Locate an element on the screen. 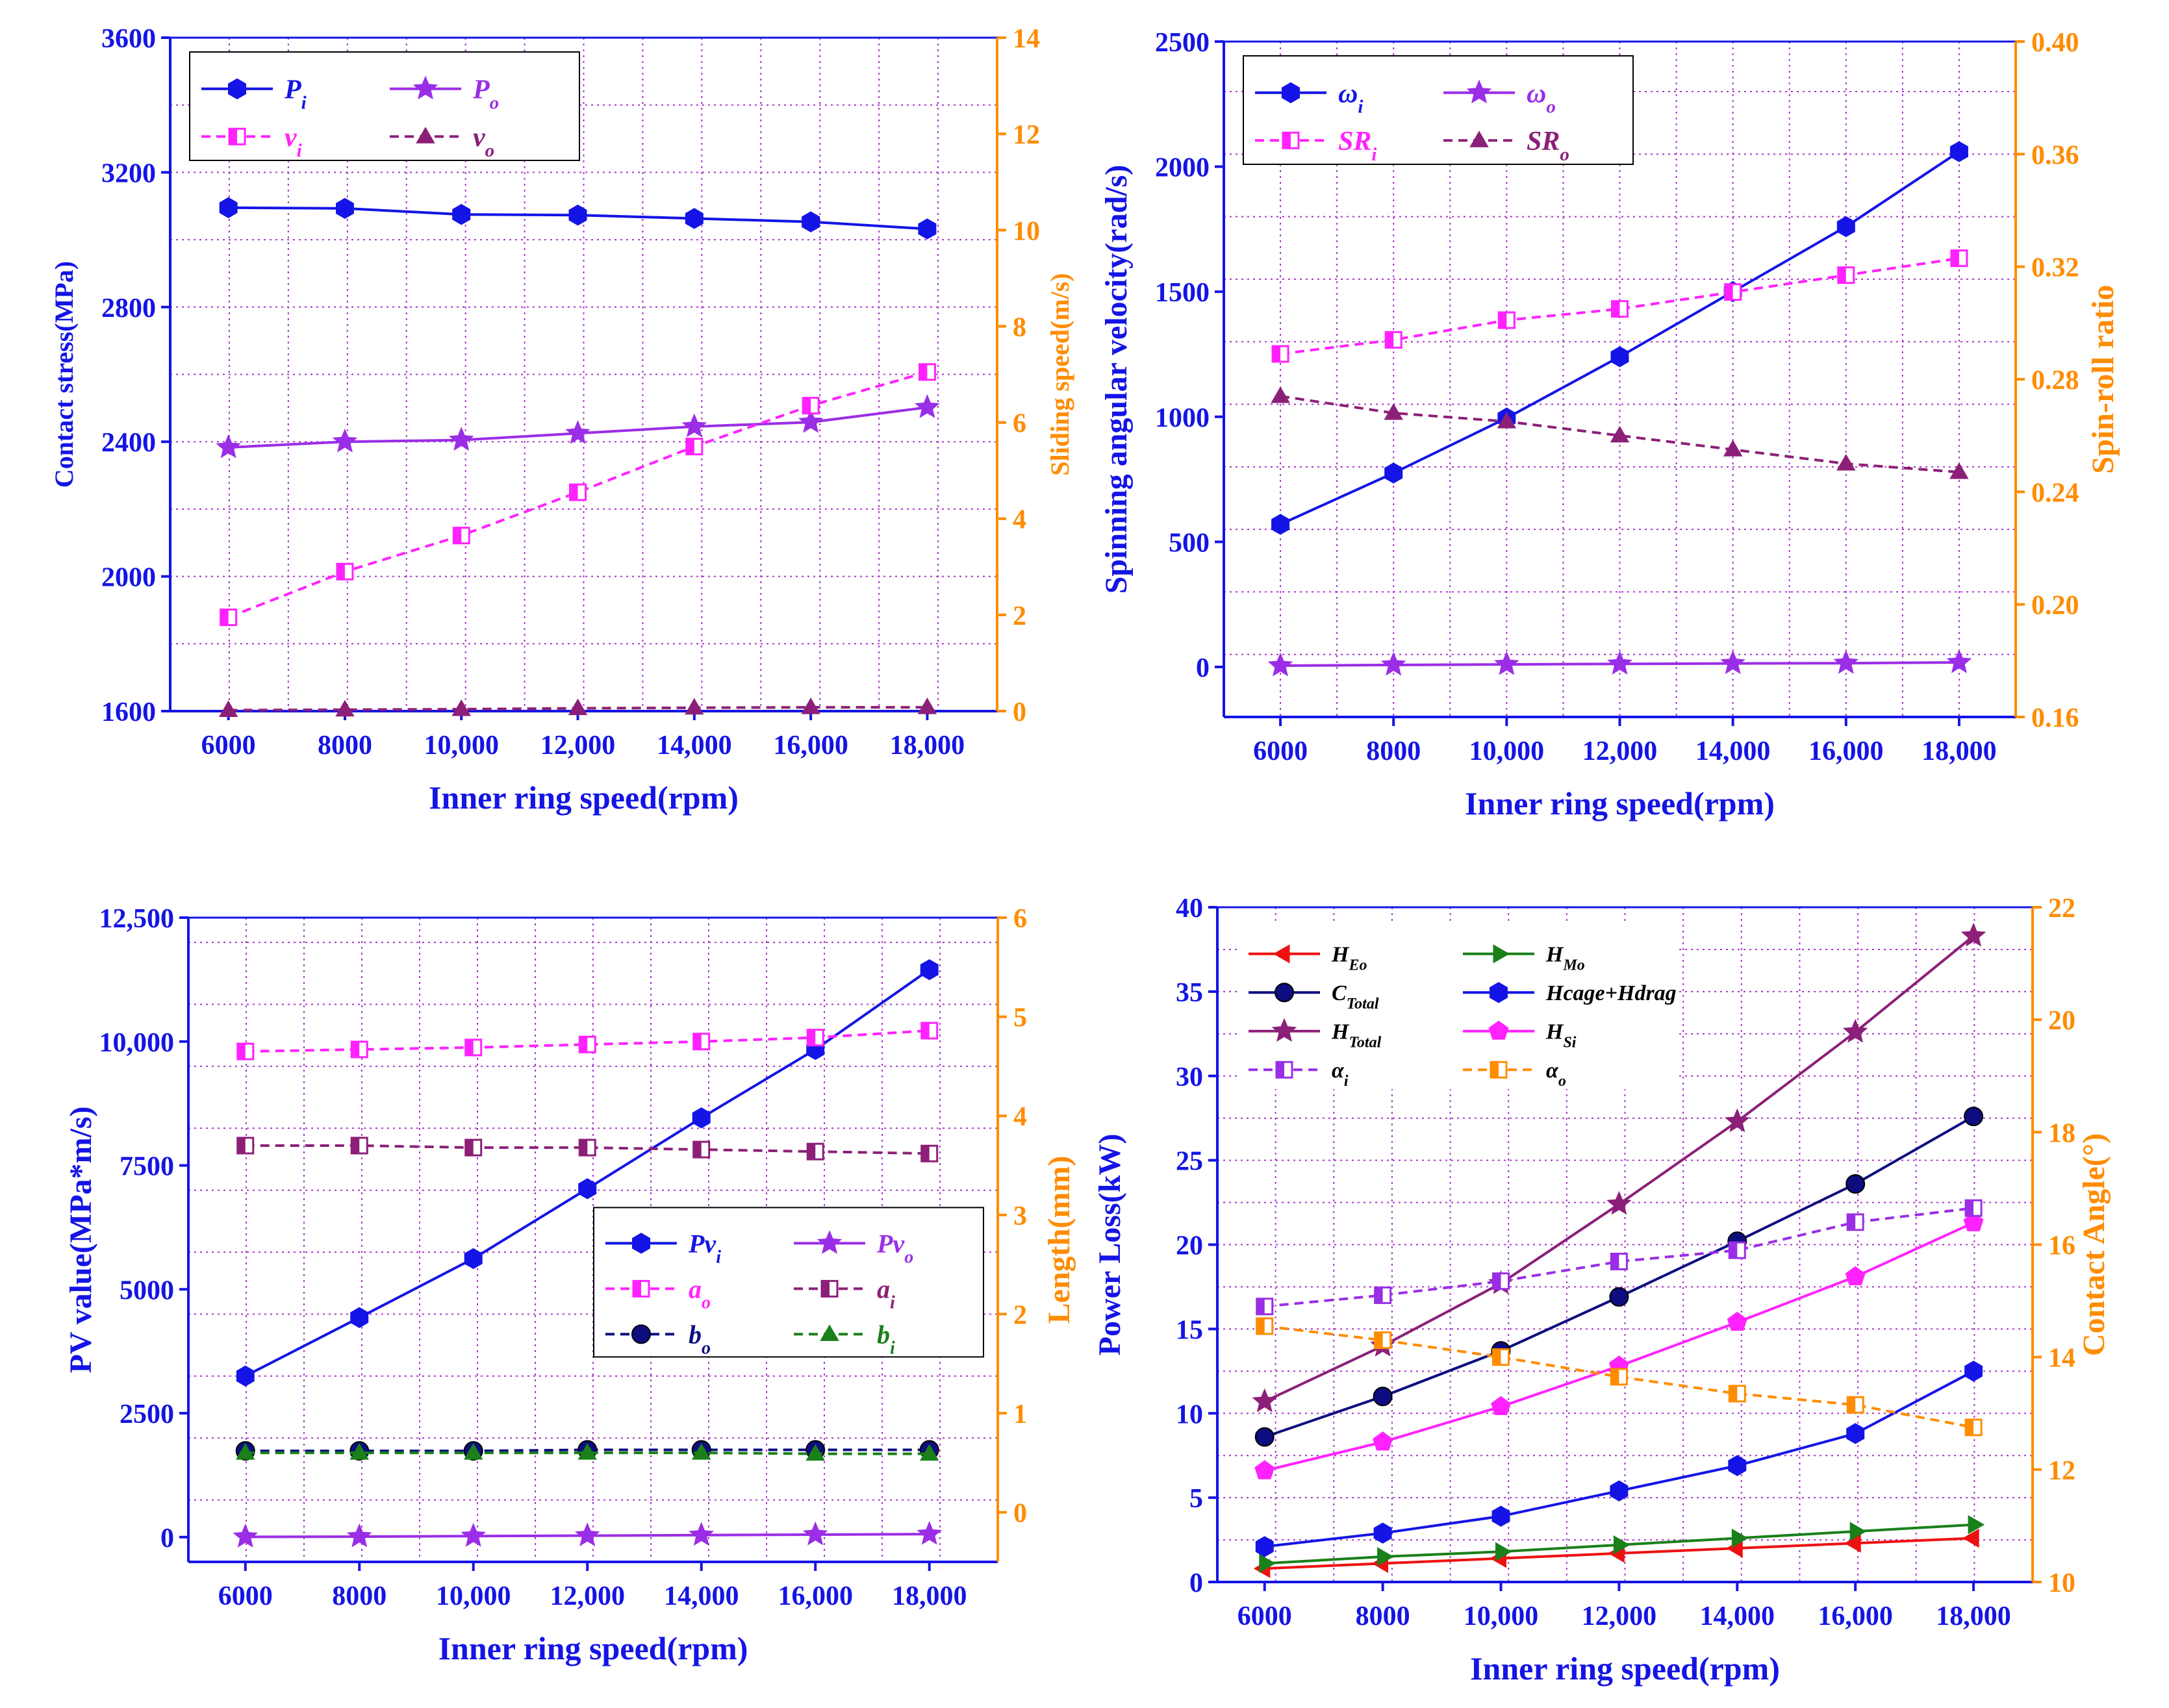  series-H_Eo is located at coordinates (1616, 1553).